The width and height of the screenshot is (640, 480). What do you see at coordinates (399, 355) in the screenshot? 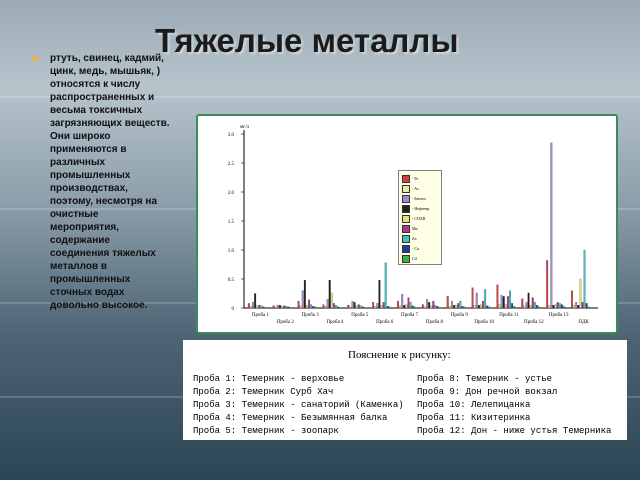
I see `explanation-title: Пояснение к рисунку:` at bounding box center [399, 355].